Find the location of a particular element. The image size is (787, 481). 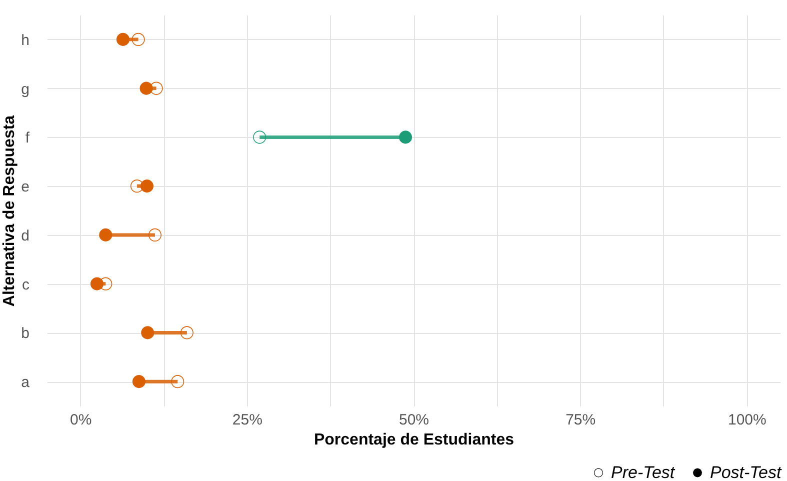

text: Pre-Test is located at coordinates (643, 471).